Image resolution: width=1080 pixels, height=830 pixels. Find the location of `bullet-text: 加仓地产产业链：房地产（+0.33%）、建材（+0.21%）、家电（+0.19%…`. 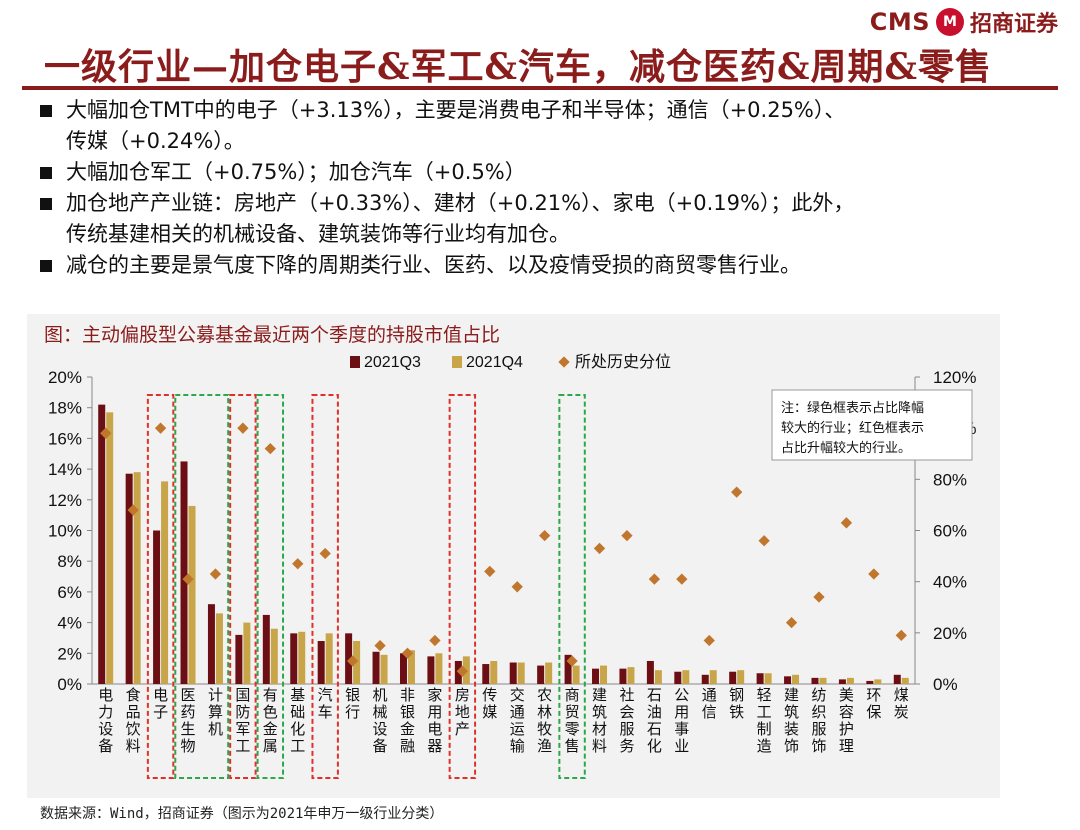

bullet-text: 加仓地产产业链：房地产（+0.33%）、建材（+0.21%）、家电（+0.19%… is located at coordinates (561, 219).